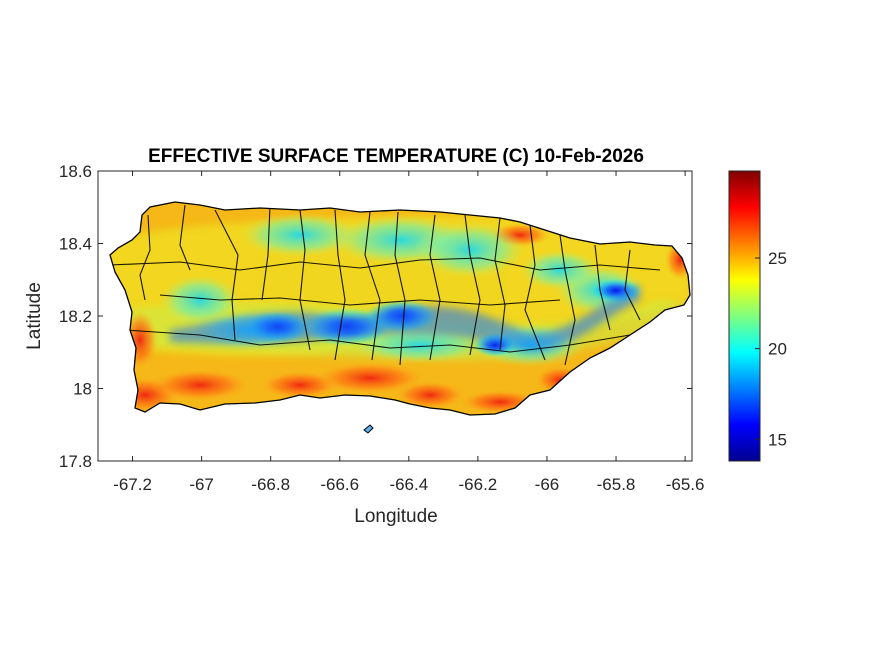  Describe the element at coordinates (75, 461) in the screenshot. I see `y-tick-label: 17.8` at that location.